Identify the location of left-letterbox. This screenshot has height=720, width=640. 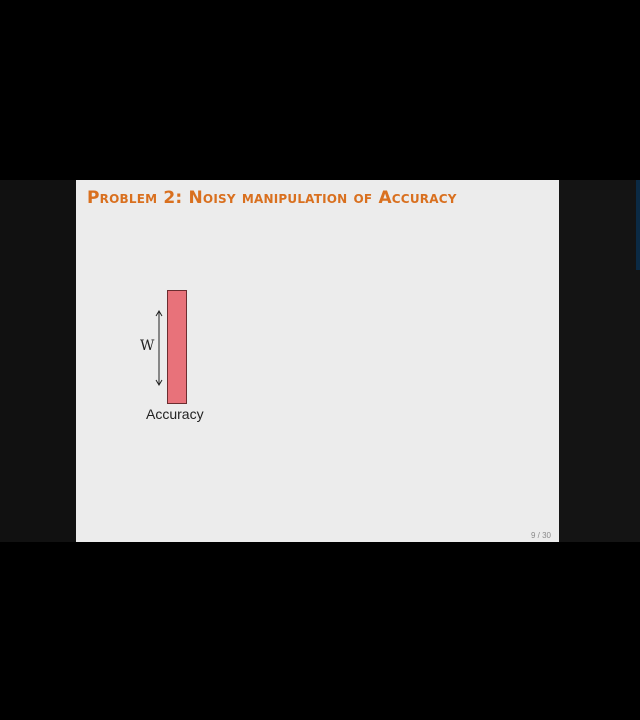
(38, 361).